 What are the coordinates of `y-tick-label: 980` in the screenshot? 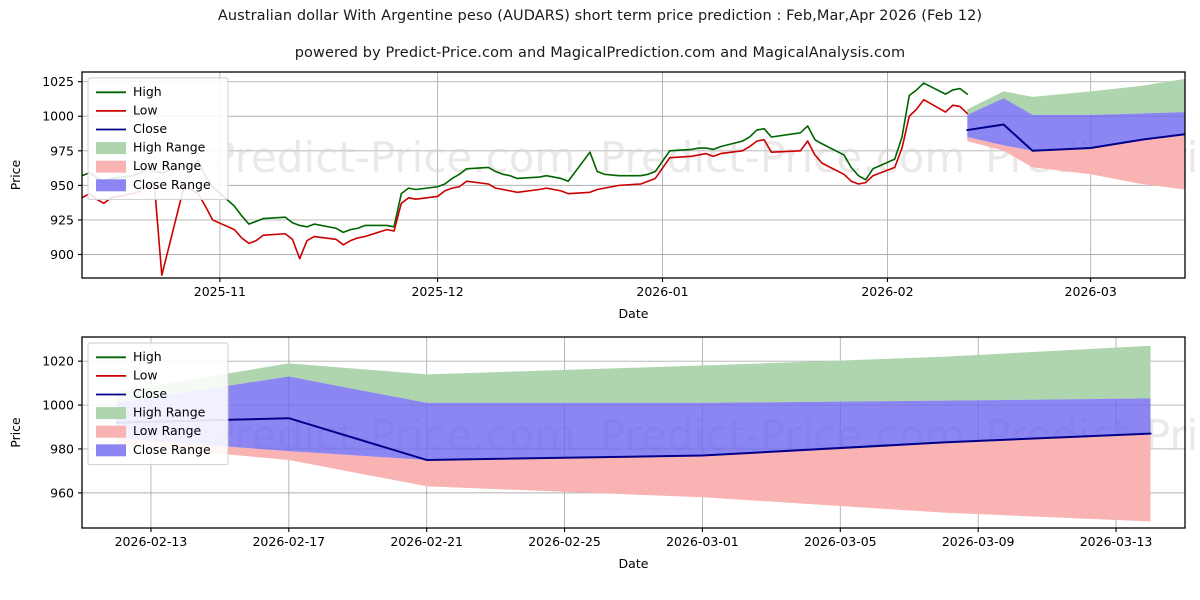 It's located at (62, 448).